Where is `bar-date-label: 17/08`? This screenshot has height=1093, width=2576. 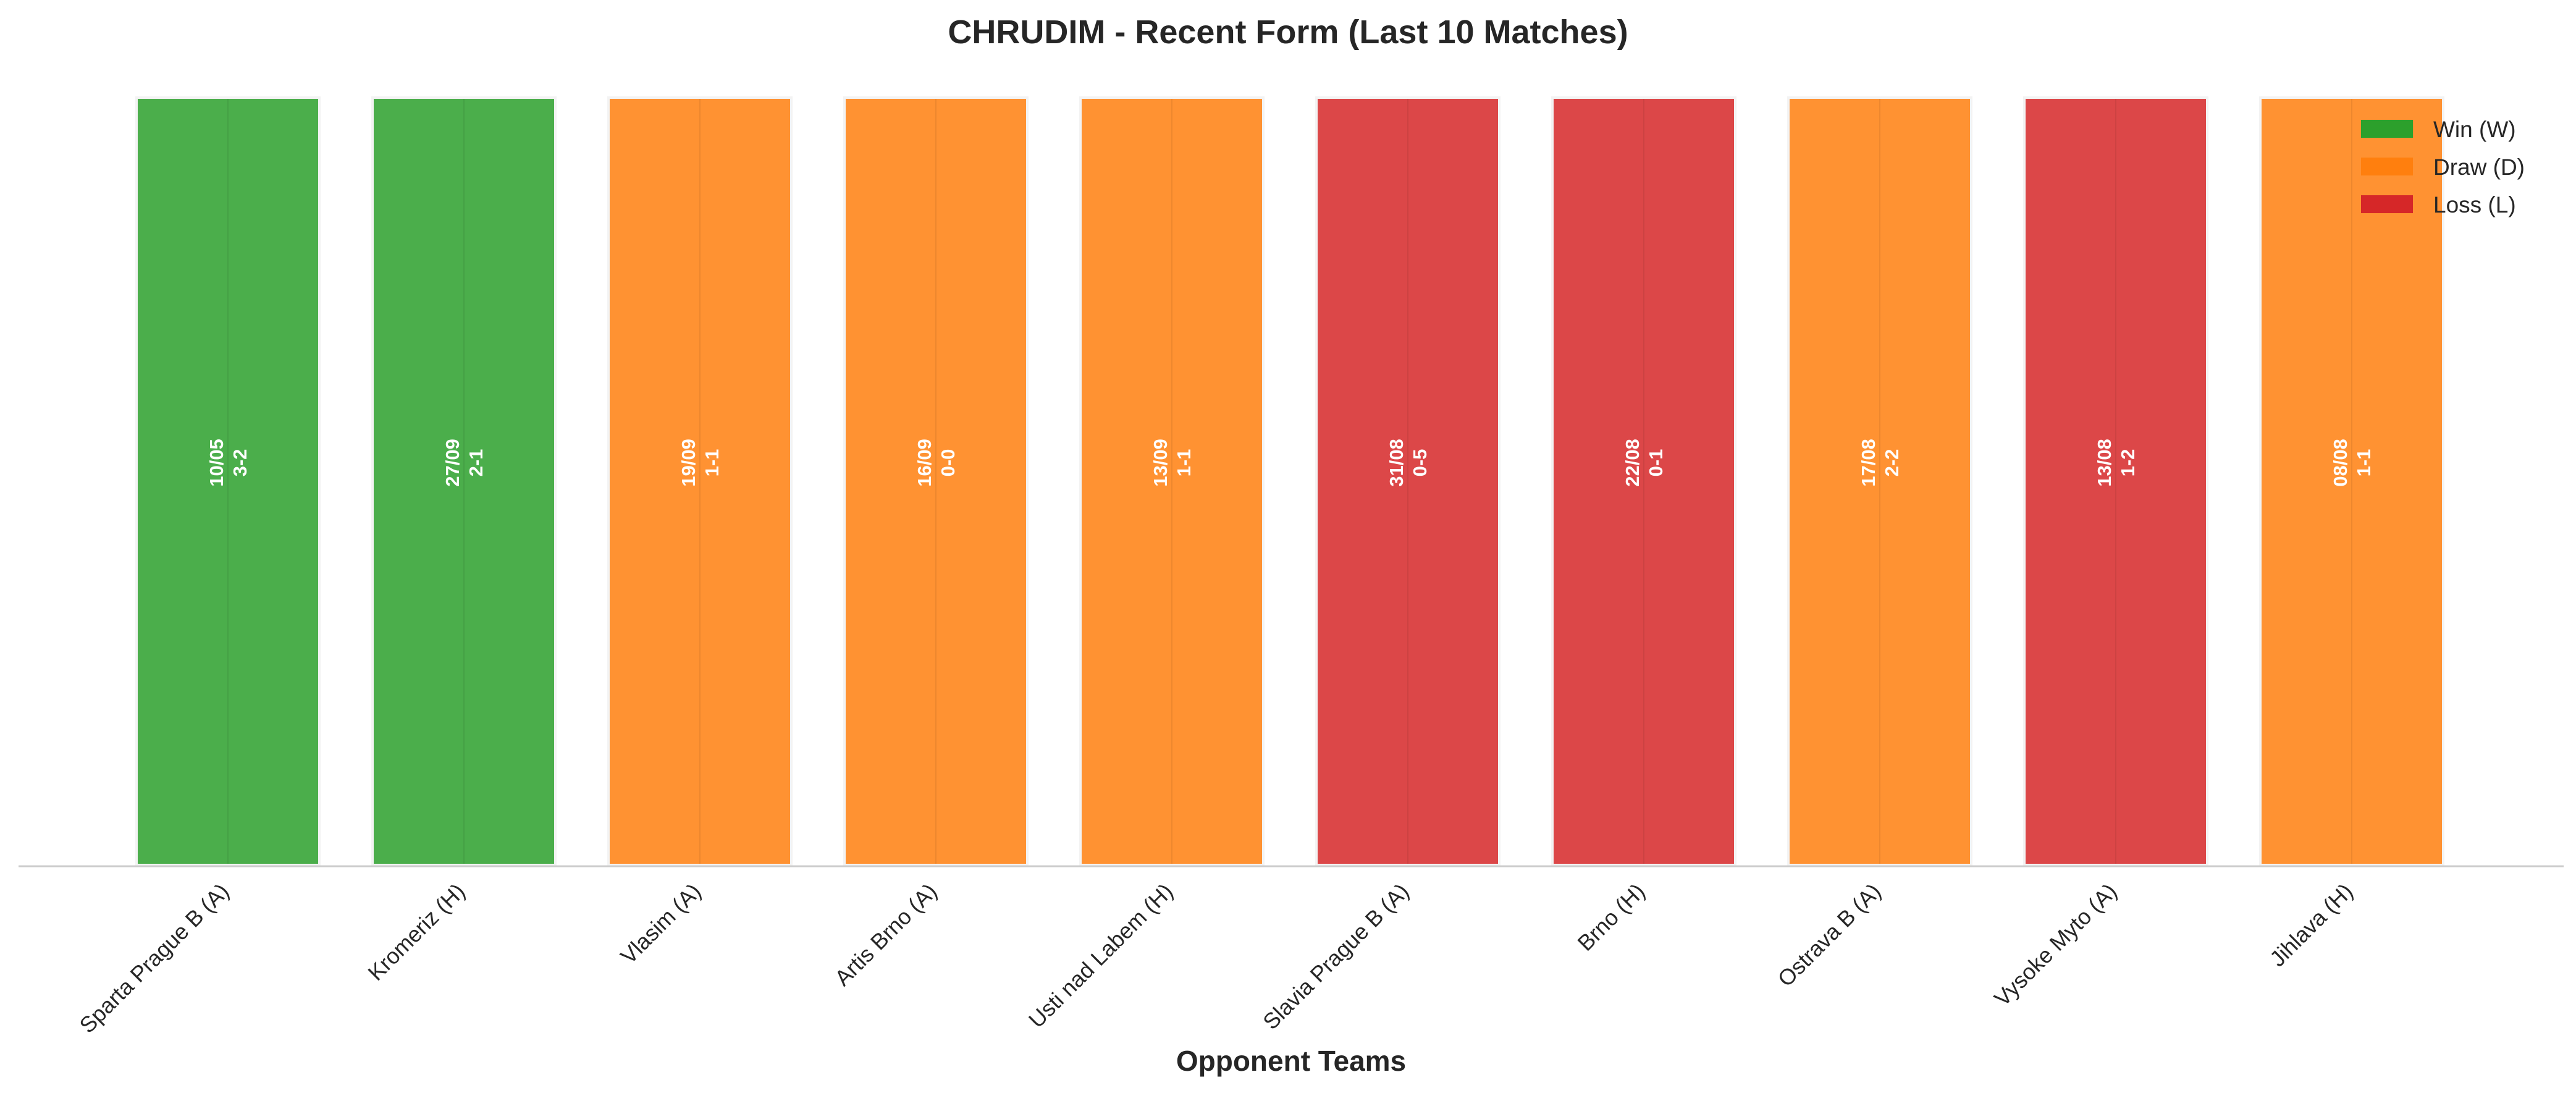 bar-date-label: 17/08 is located at coordinates (1868, 463).